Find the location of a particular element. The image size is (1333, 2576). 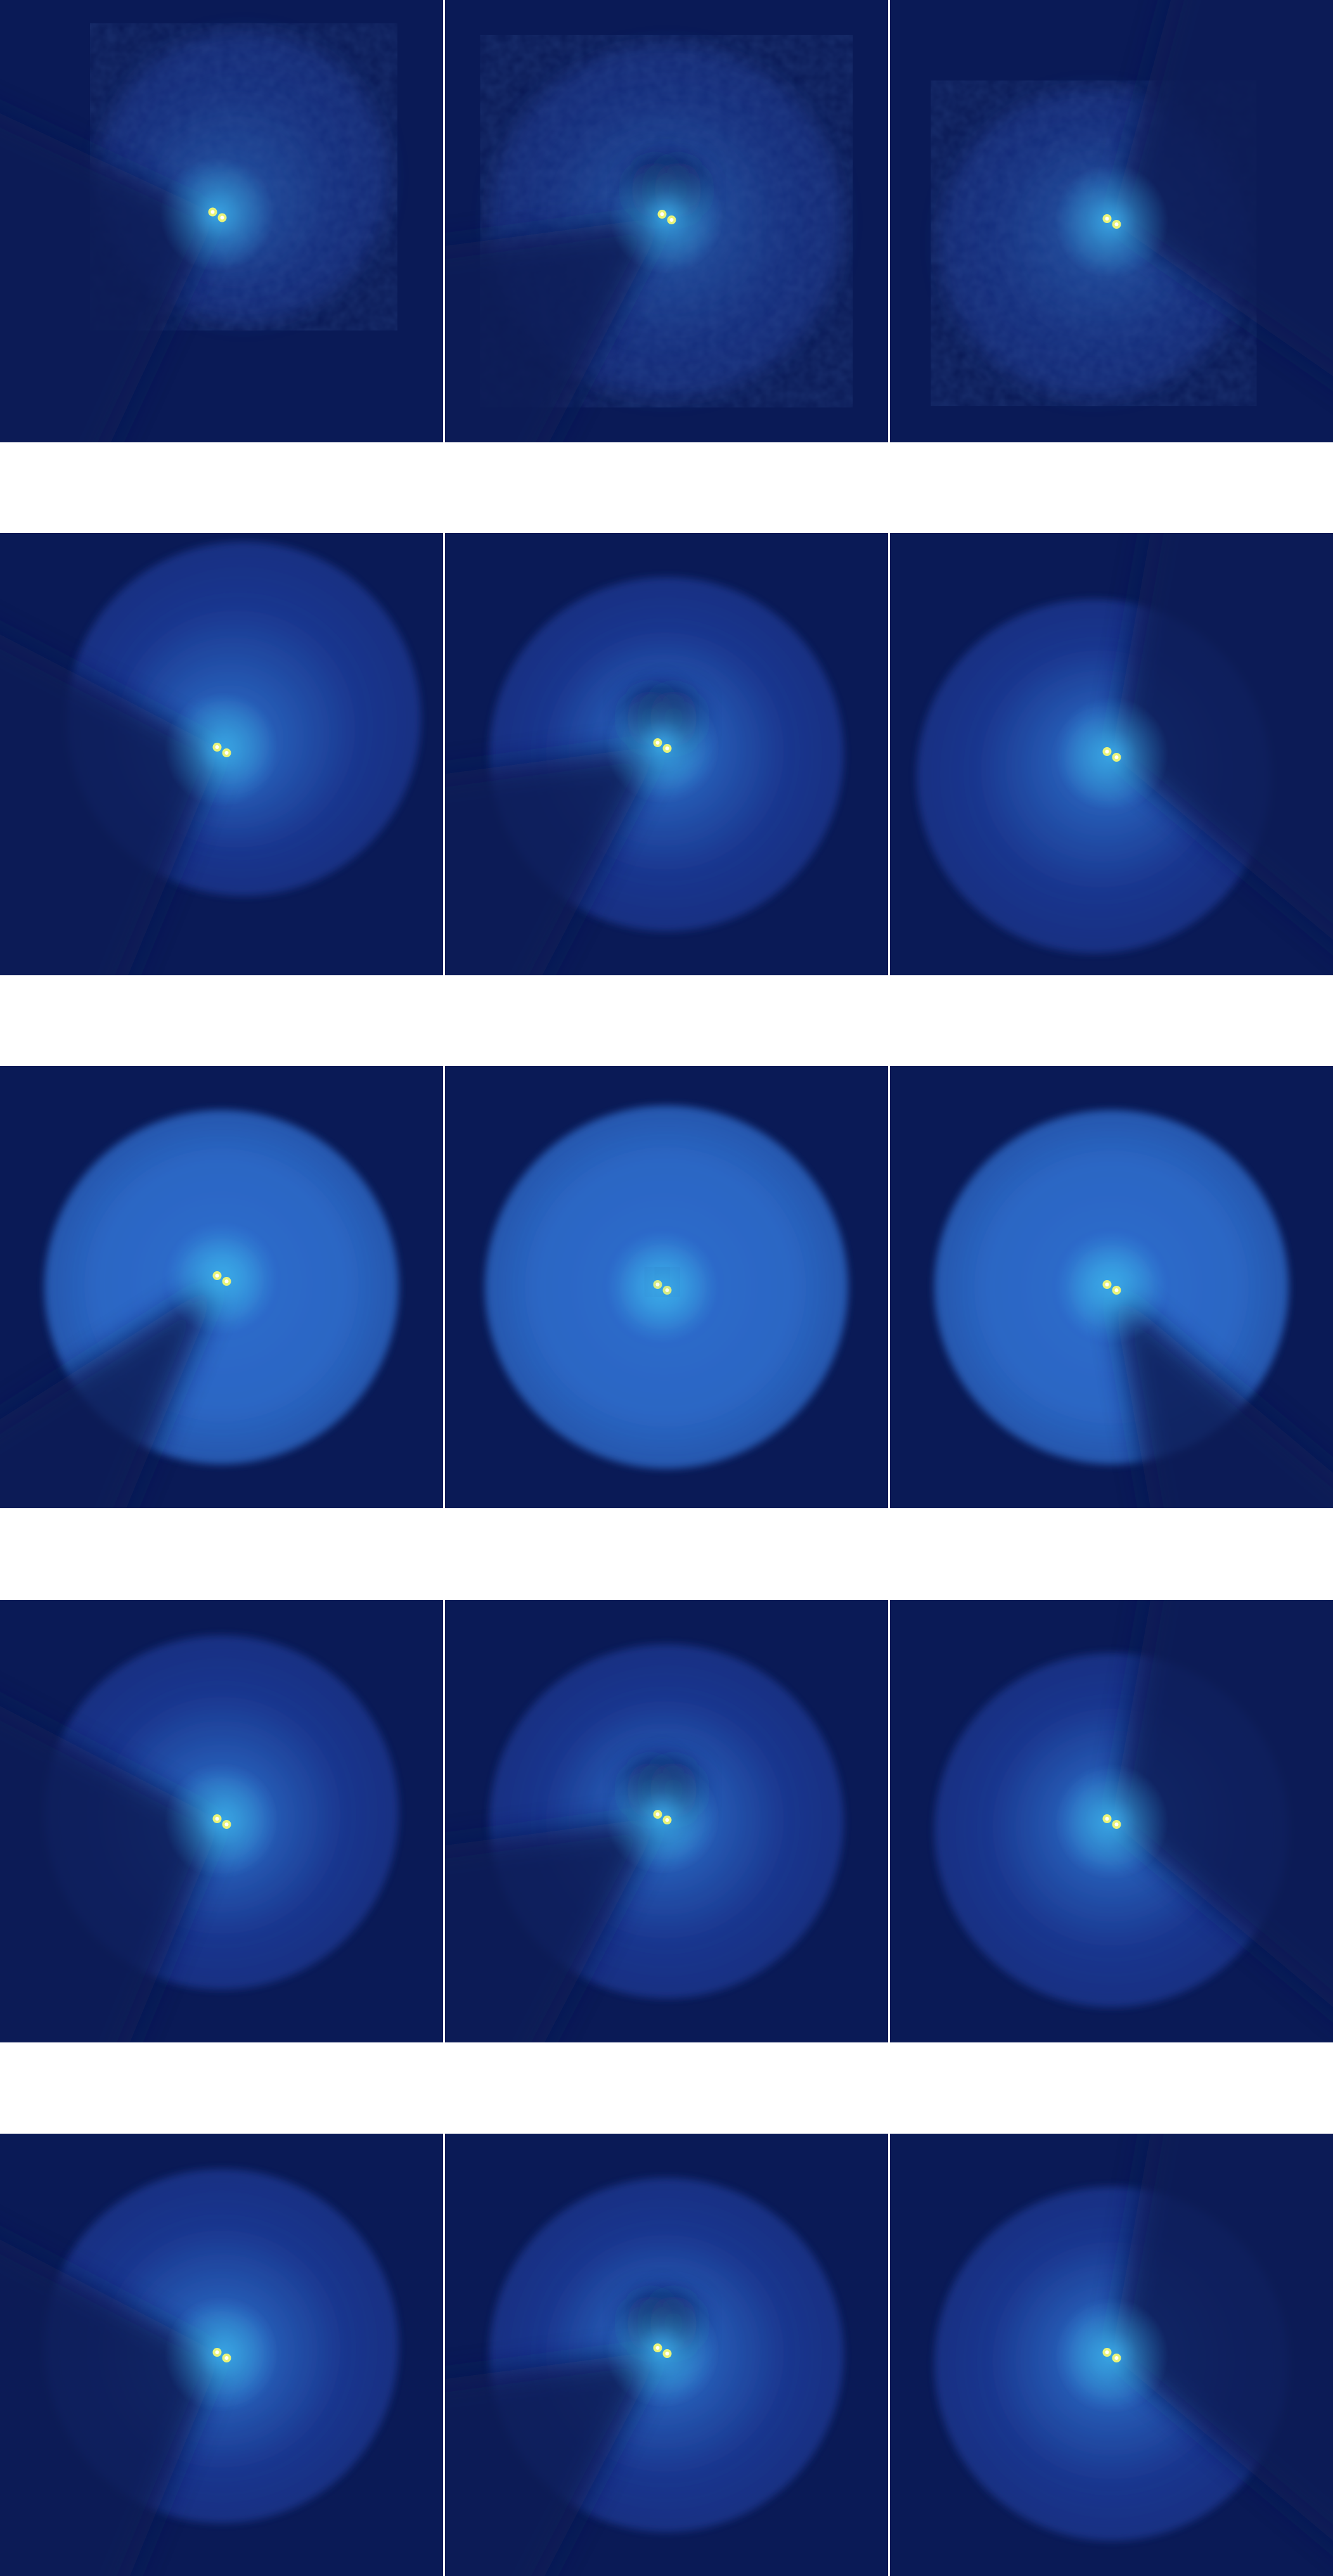

panel-r4-c2-image is located at coordinates (666, 1821).